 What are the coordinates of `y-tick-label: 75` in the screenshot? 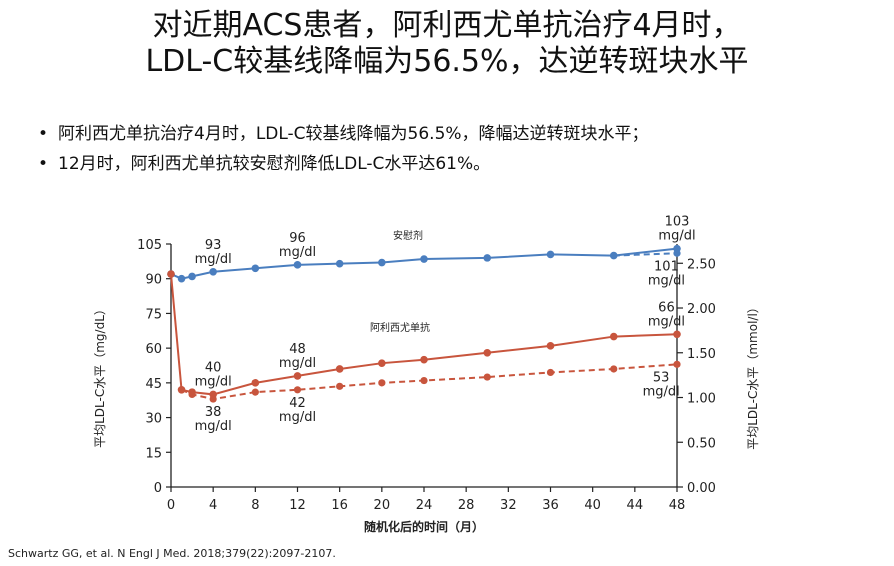 It's located at (153, 314).